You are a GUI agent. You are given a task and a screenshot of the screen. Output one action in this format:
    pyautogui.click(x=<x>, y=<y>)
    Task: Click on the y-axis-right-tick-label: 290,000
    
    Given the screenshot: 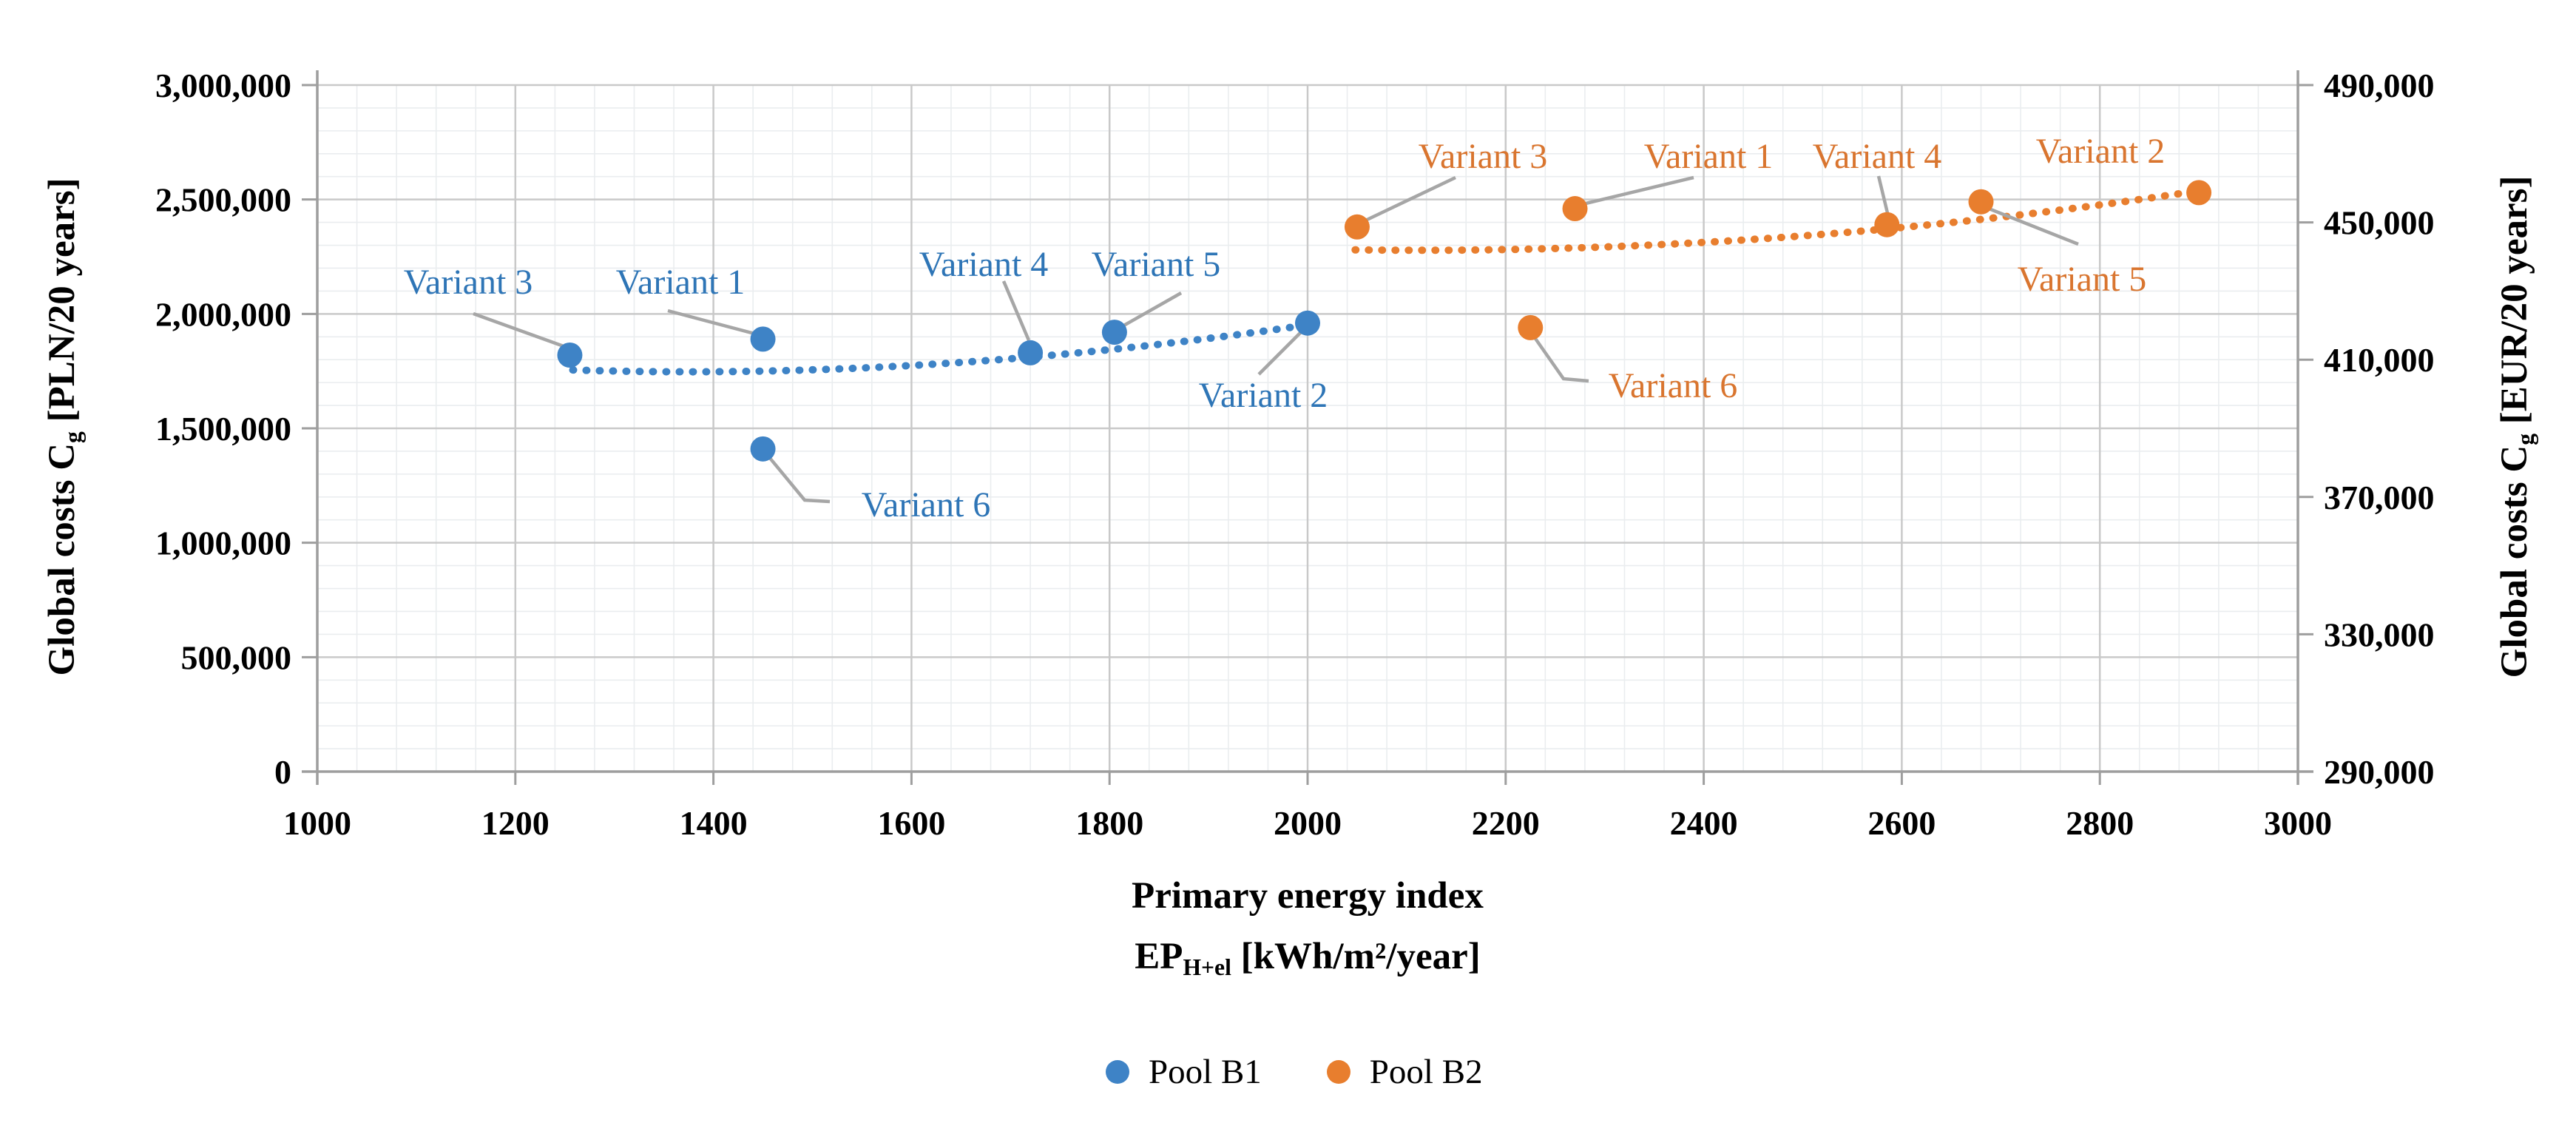 What is the action you would take?
    pyautogui.click(x=2379, y=772)
    